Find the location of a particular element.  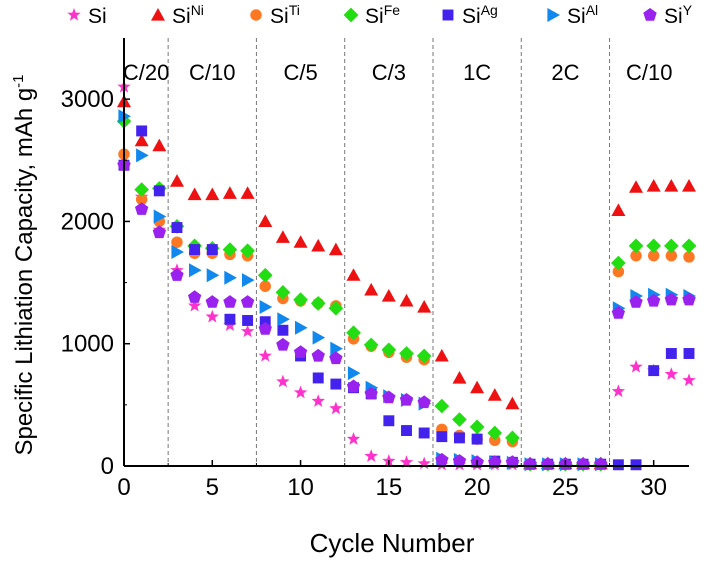

x-tick-label: 25 is located at coordinates (565, 487).